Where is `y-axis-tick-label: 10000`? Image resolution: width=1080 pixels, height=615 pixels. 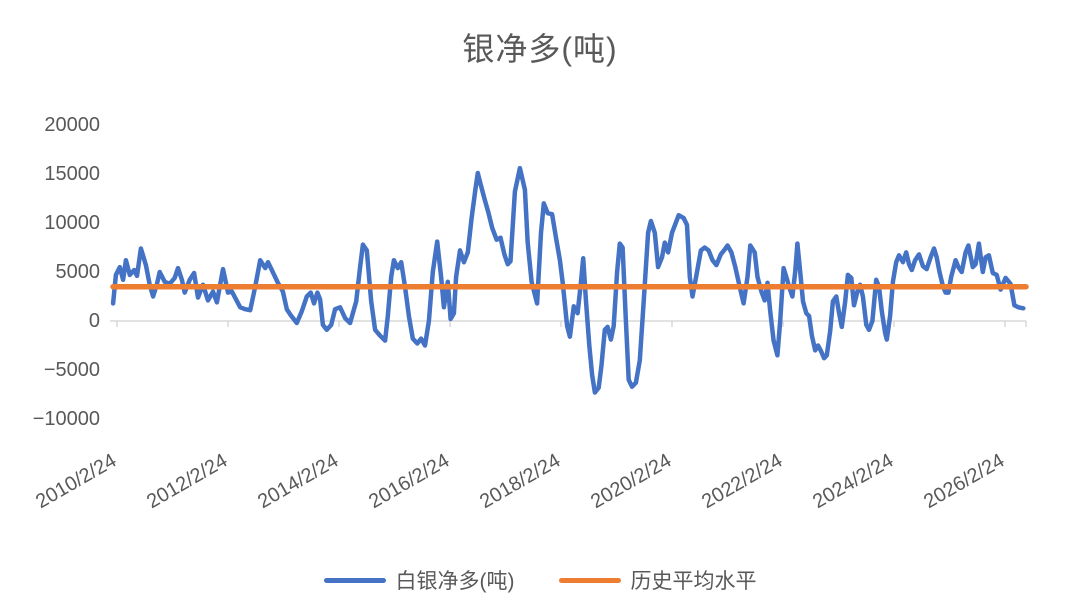
y-axis-tick-label: 10000 is located at coordinates (72, 223).